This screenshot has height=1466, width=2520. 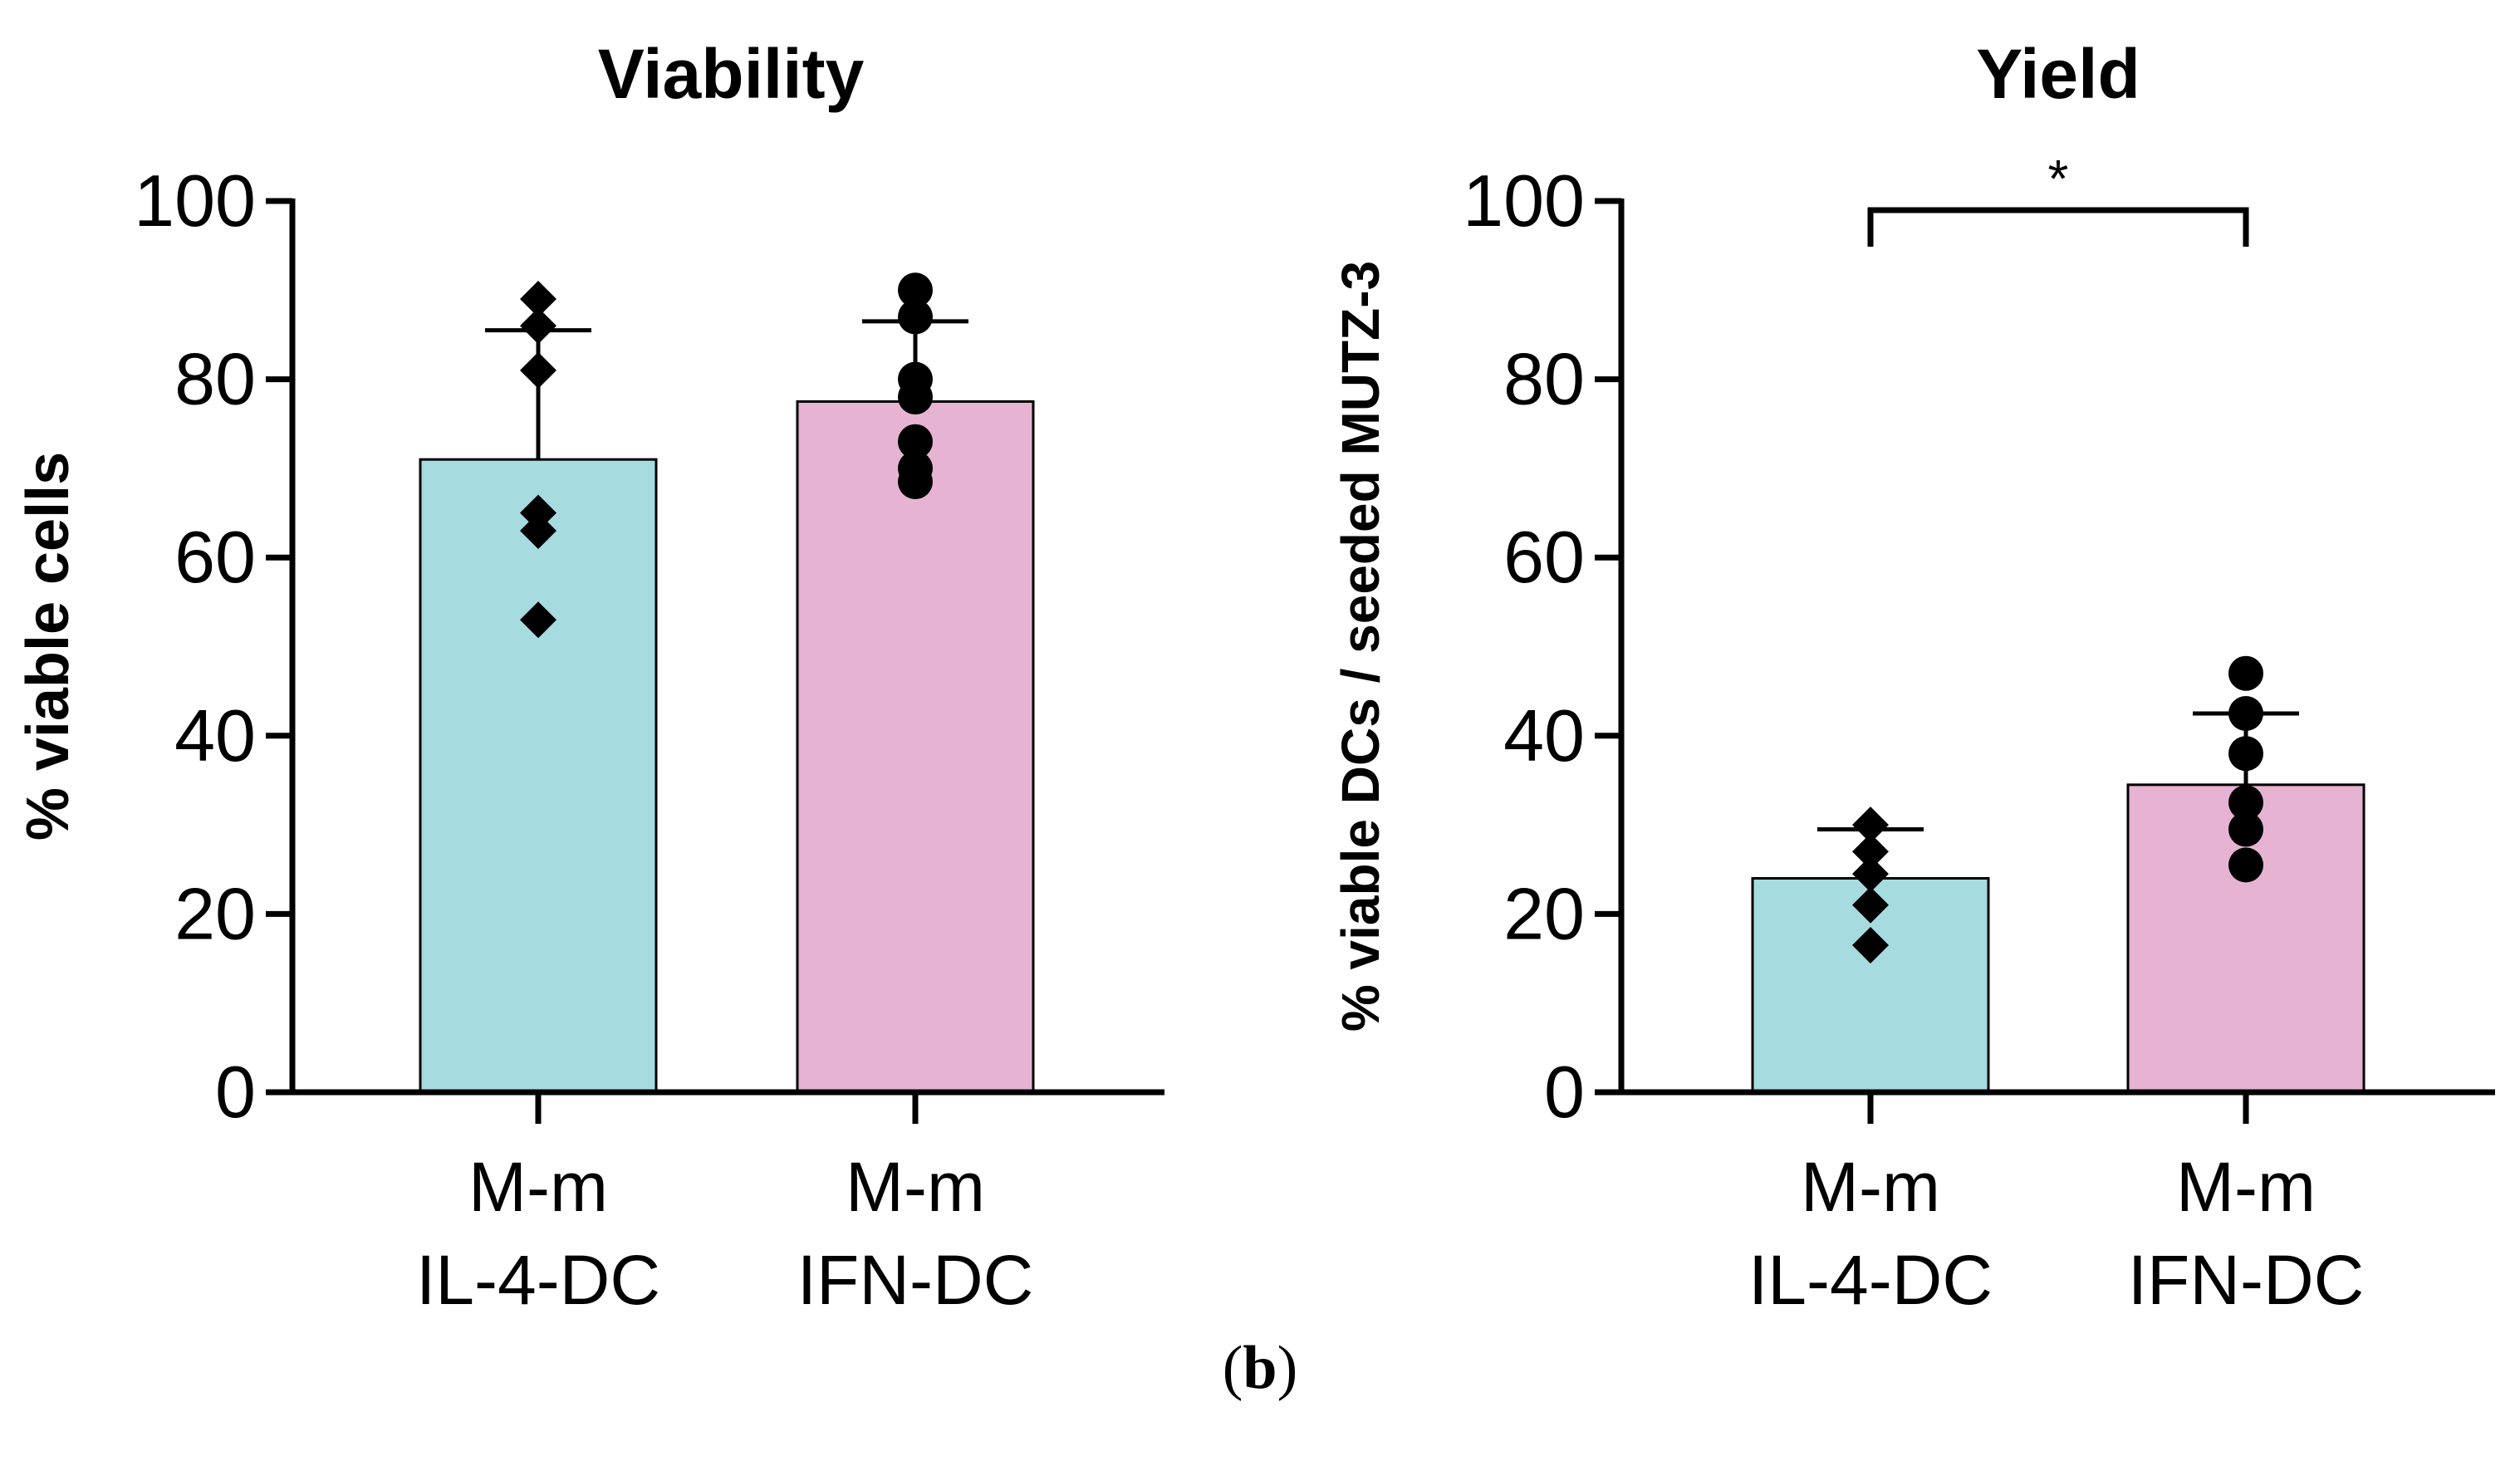 What do you see at coordinates (1360, 646) in the screenshot?
I see `y-axis-label: % viable DCs / seeded MUTZ-3` at bounding box center [1360, 646].